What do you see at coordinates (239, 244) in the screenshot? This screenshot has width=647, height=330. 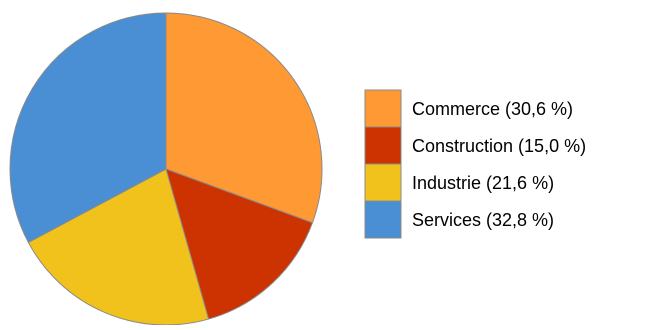 I see `pie-slice-construction` at bounding box center [239, 244].